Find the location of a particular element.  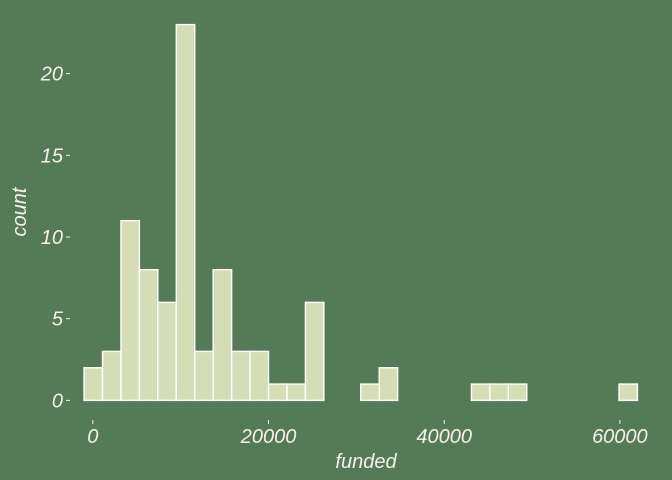

x-tick-label: 20000 is located at coordinates (268, 437).